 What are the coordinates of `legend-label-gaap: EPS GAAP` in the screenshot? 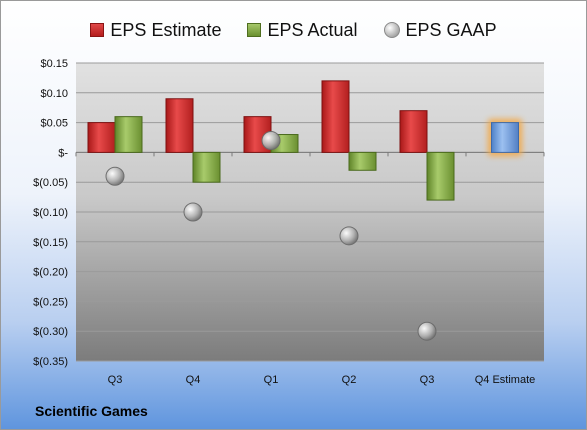 It's located at (451, 29).